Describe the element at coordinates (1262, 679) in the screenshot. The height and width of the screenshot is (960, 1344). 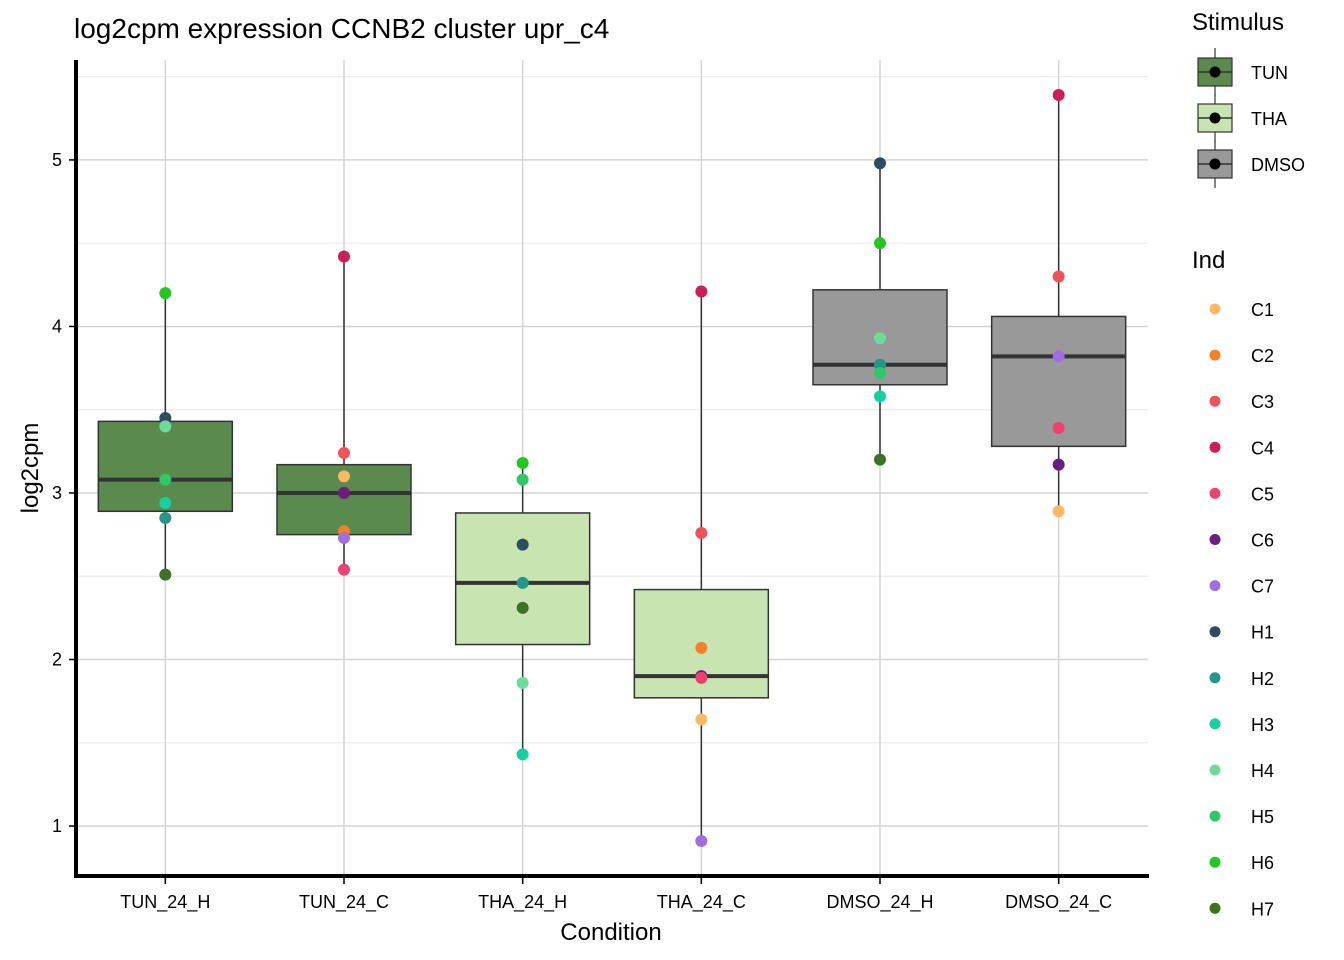
I see `legend-label: H2` at that location.